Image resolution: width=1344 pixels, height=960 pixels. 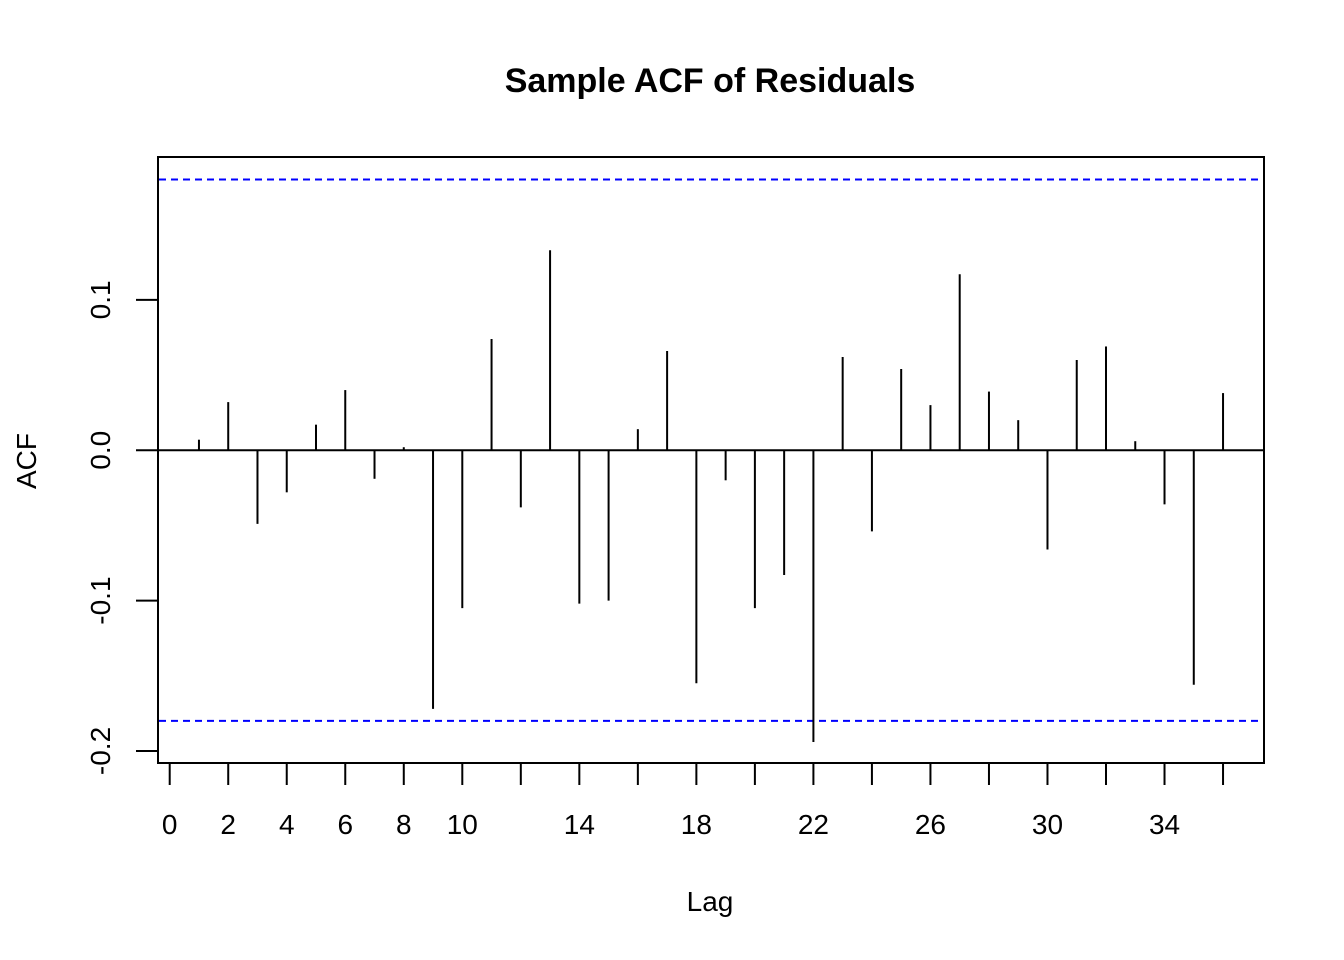 I want to click on x-tick-label: 30, so click(x=1047, y=824).